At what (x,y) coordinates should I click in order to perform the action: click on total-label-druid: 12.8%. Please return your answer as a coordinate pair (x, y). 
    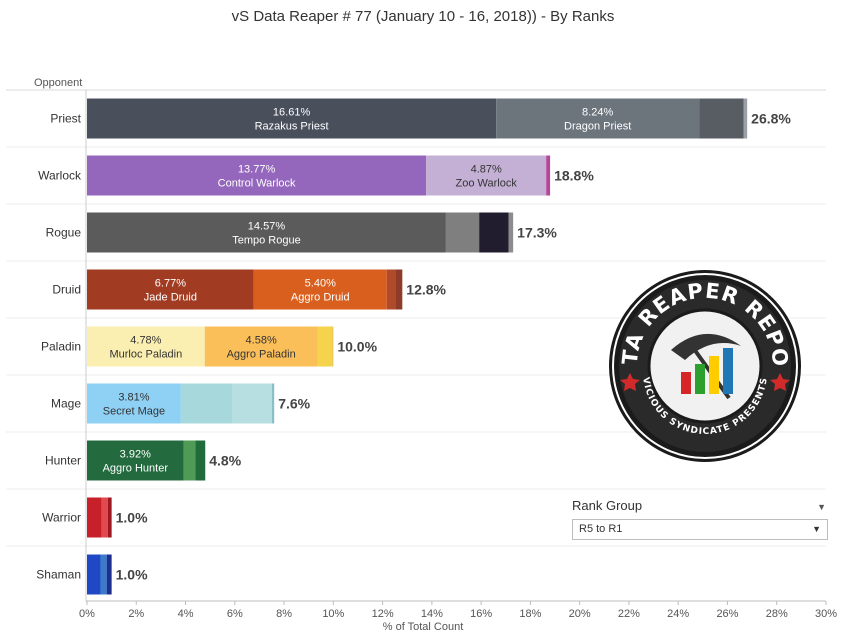
    Looking at the image, I should click on (426, 290).